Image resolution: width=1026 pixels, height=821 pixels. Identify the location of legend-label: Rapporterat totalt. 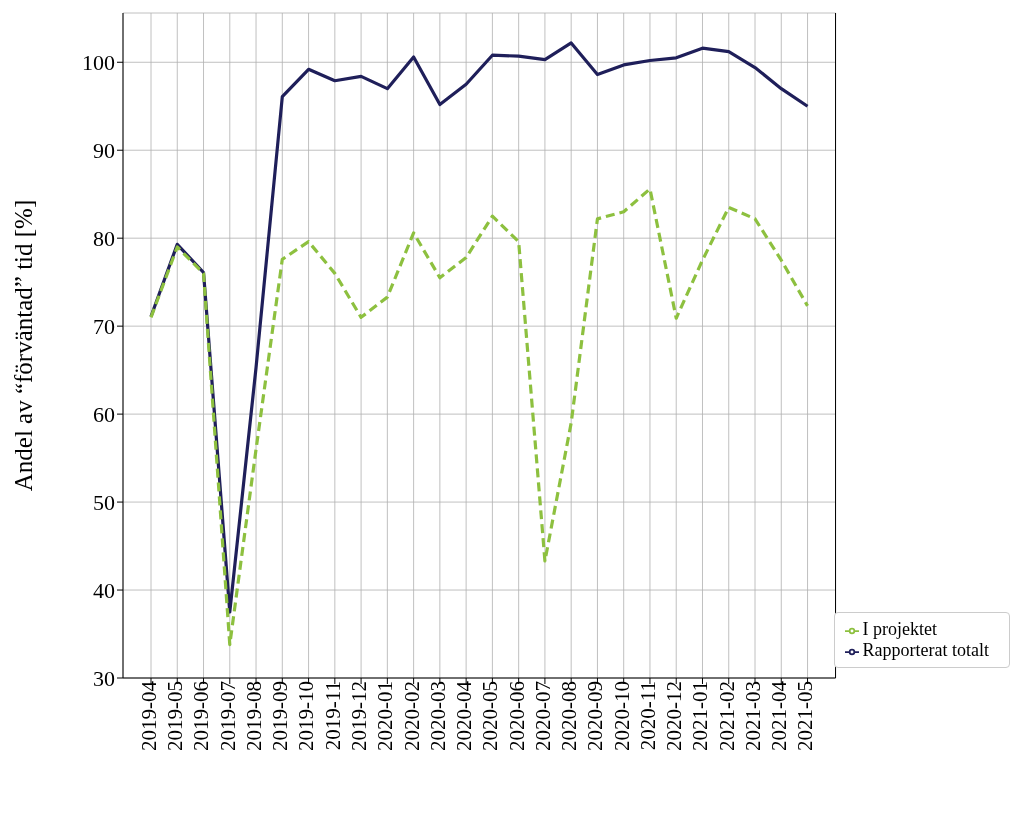
(925, 650).